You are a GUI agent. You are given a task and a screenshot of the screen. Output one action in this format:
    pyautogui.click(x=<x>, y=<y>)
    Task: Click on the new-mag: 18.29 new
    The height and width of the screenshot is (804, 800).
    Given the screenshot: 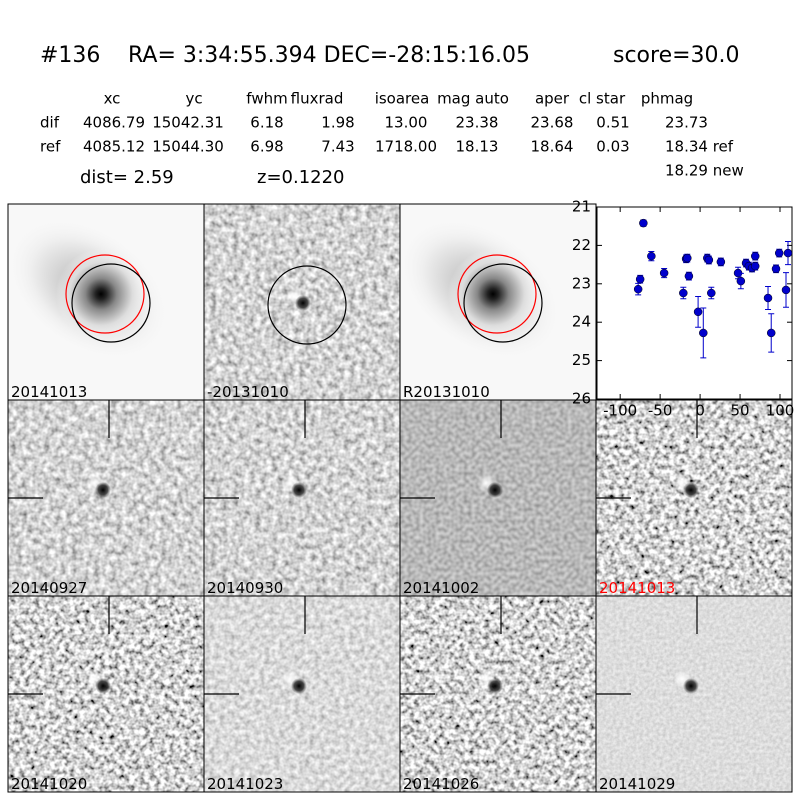 What is the action you would take?
    pyautogui.click(x=704, y=171)
    